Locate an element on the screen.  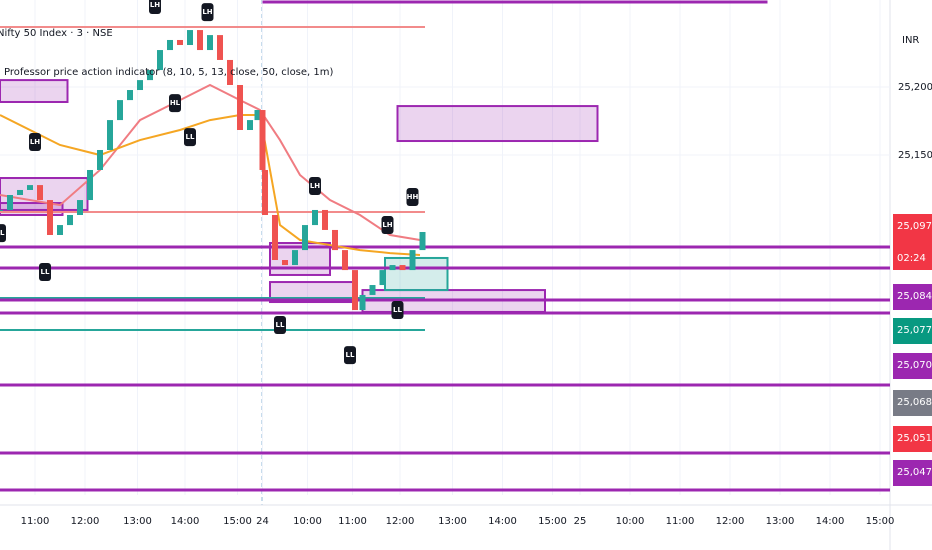
y-tick-label: 25,200.00 is located at coordinates (915, 87).